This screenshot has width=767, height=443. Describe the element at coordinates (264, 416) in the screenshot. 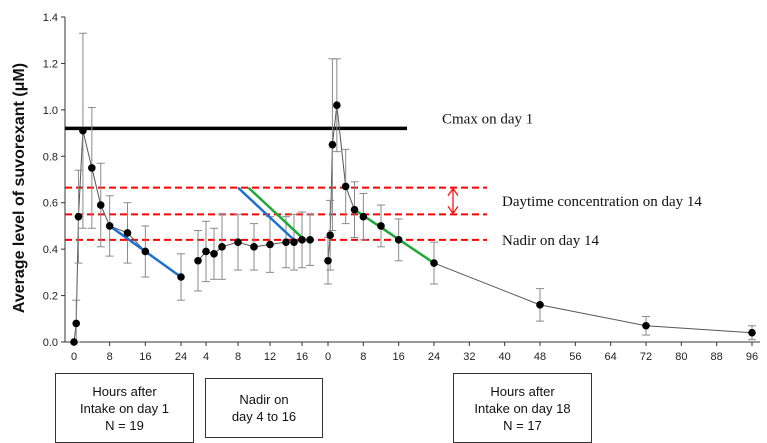

I see `nadir-line2: day 4 to 16` at that location.